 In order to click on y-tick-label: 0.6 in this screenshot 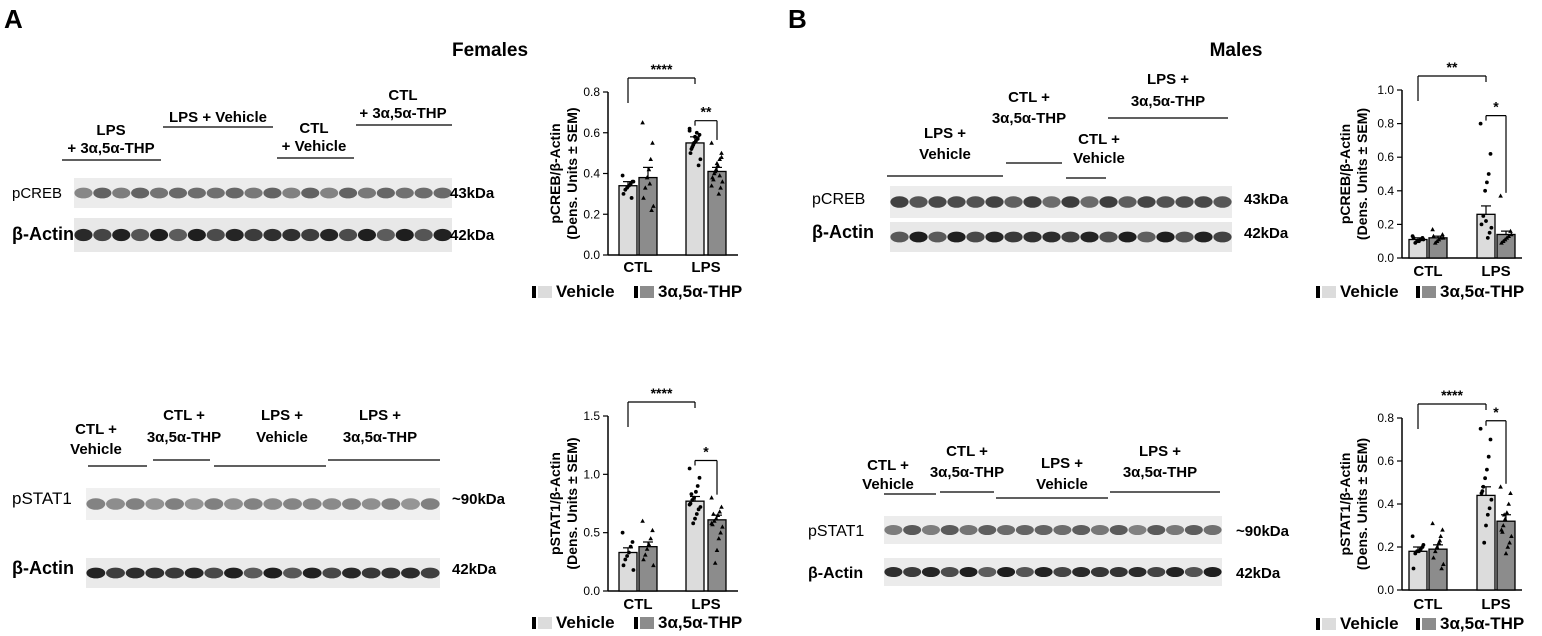, I will do `click(591, 133)`.